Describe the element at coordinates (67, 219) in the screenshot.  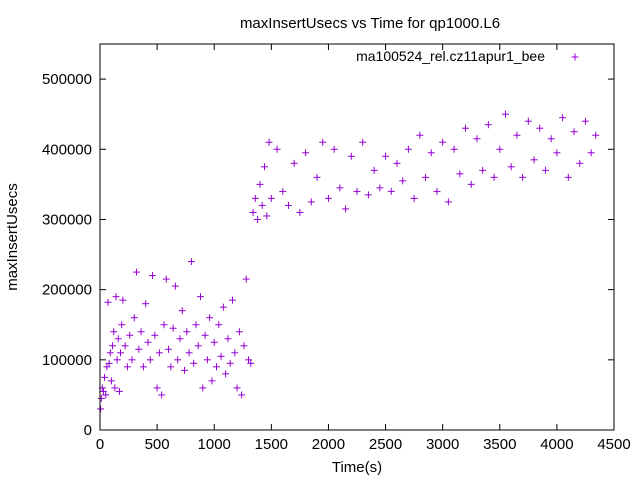
I see `y-tick-label: 300000` at that location.